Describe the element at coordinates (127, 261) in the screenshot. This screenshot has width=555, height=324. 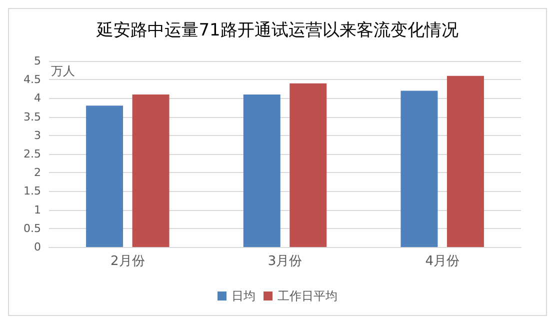
I see `x-tick-label: 2月份` at that location.